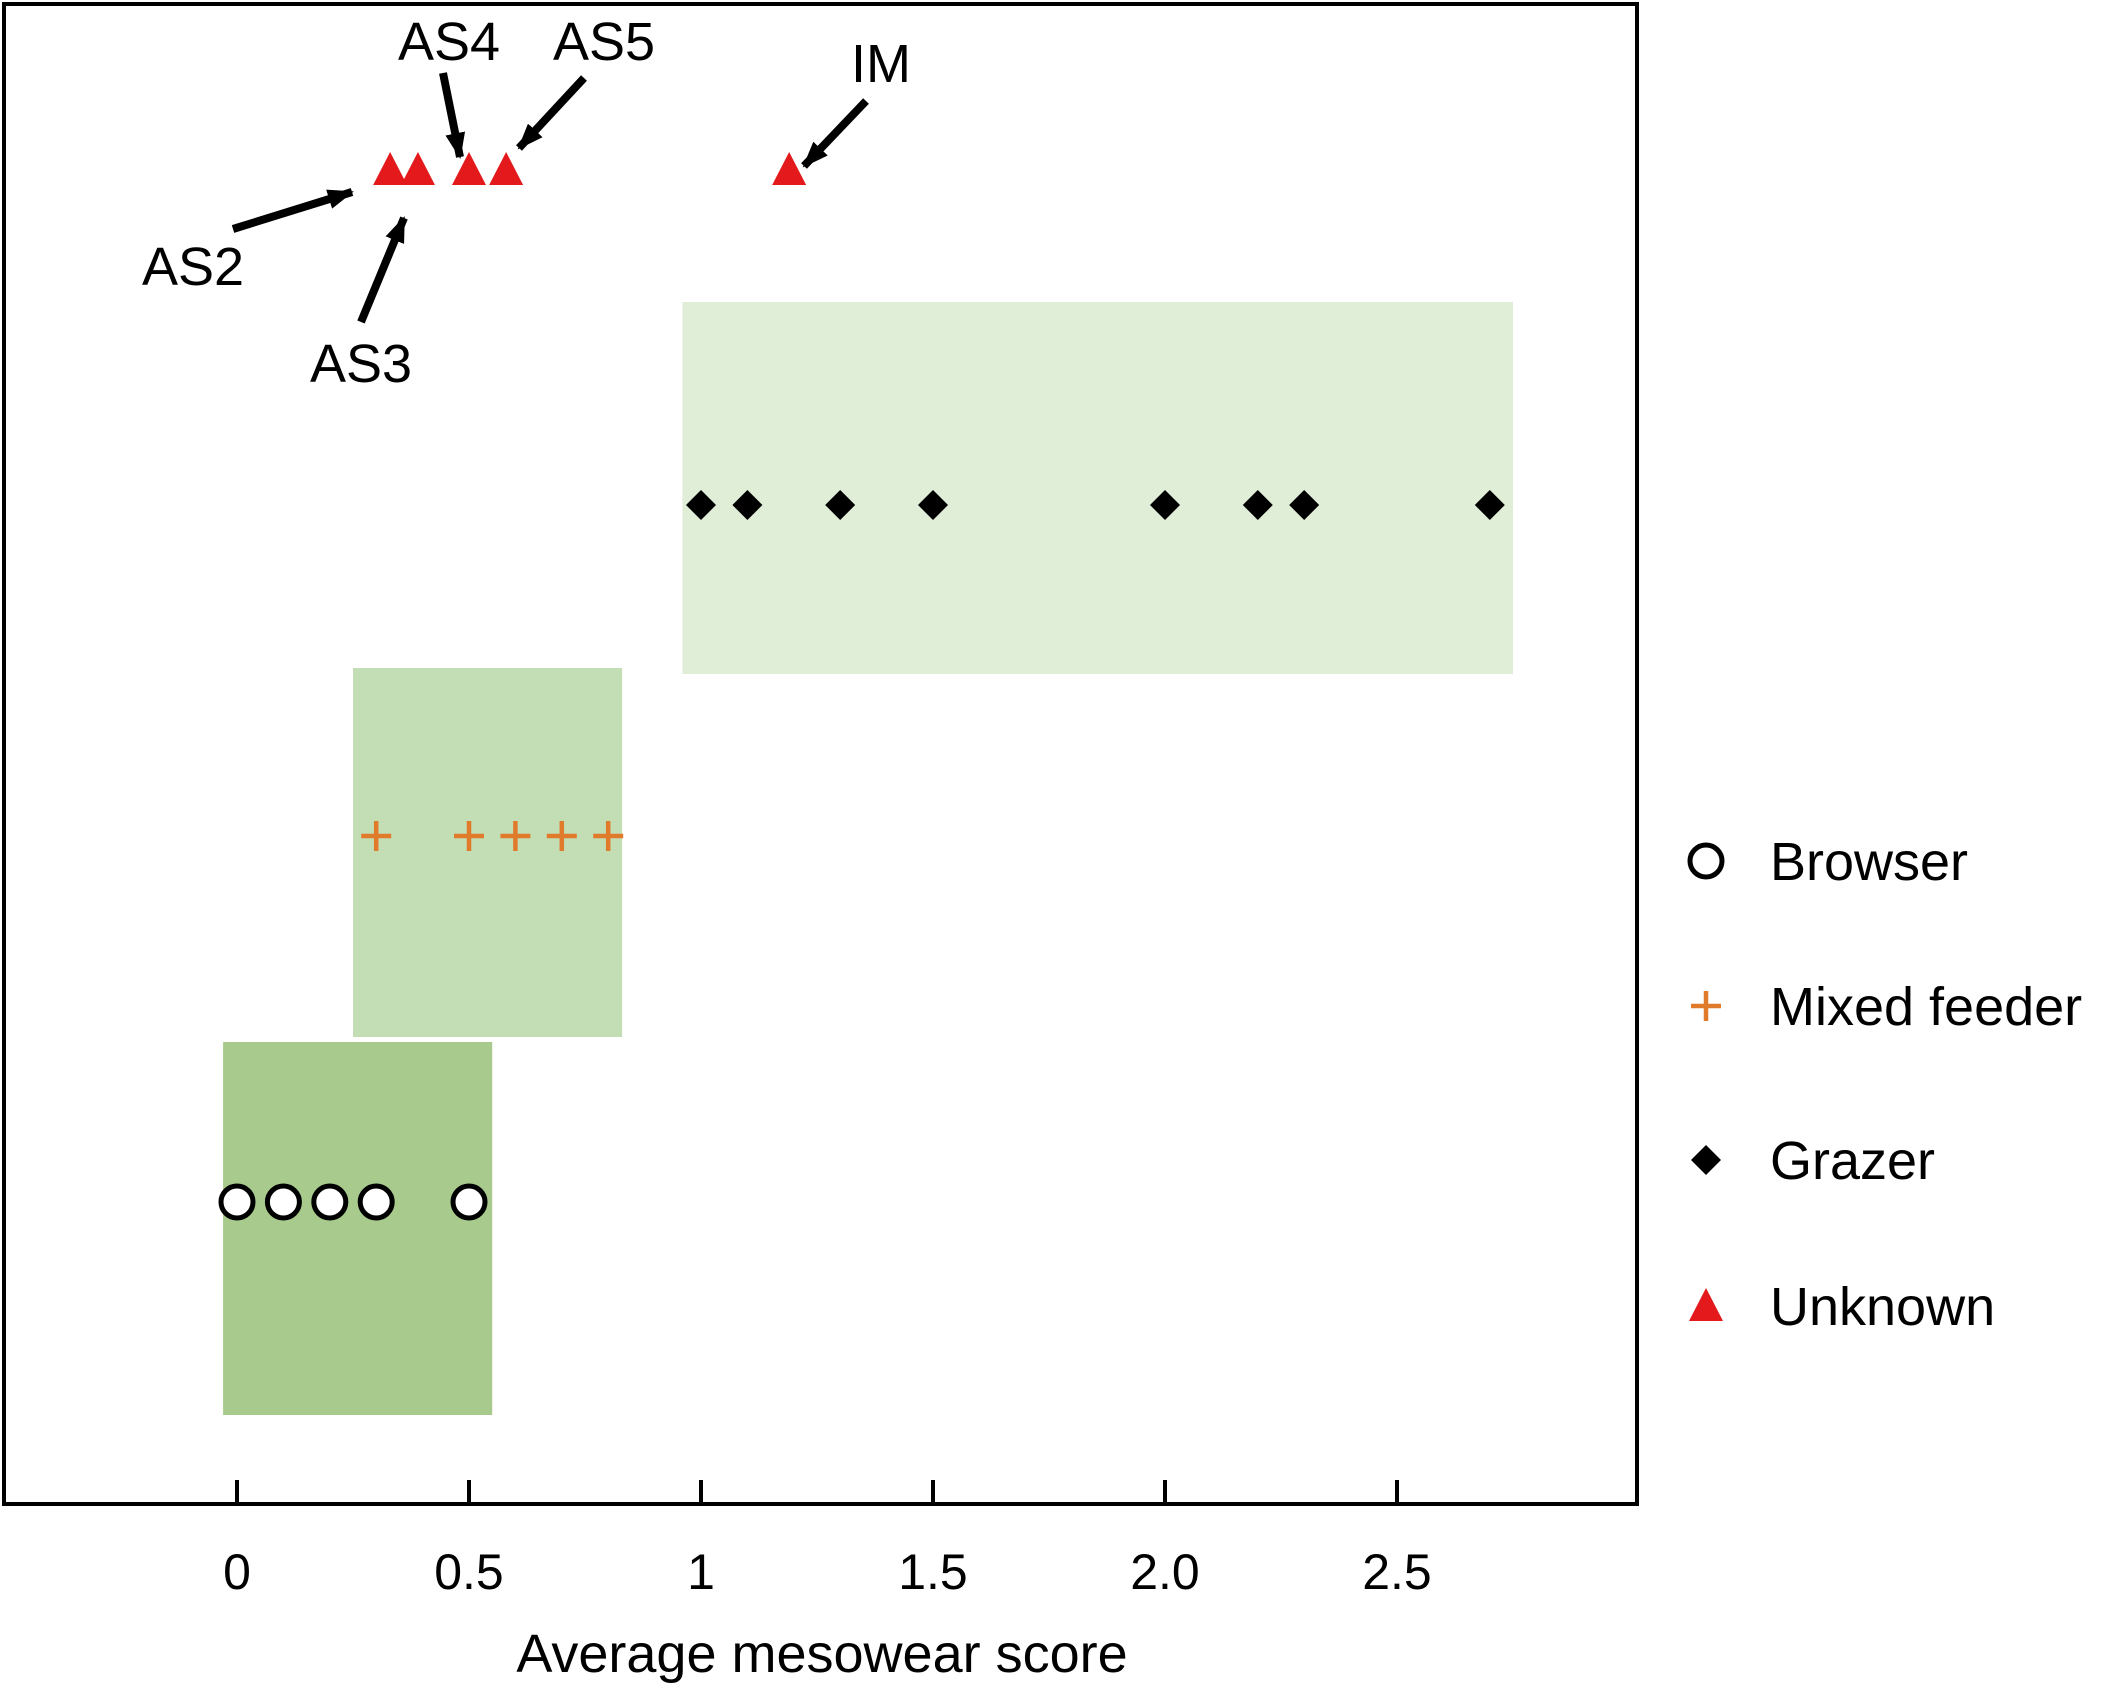 This screenshot has width=2128, height=1694. What do you see at coordinates (835, 133) in the screenshot?
I see `annotation-arrow-im` at bounding box center [835, 133].